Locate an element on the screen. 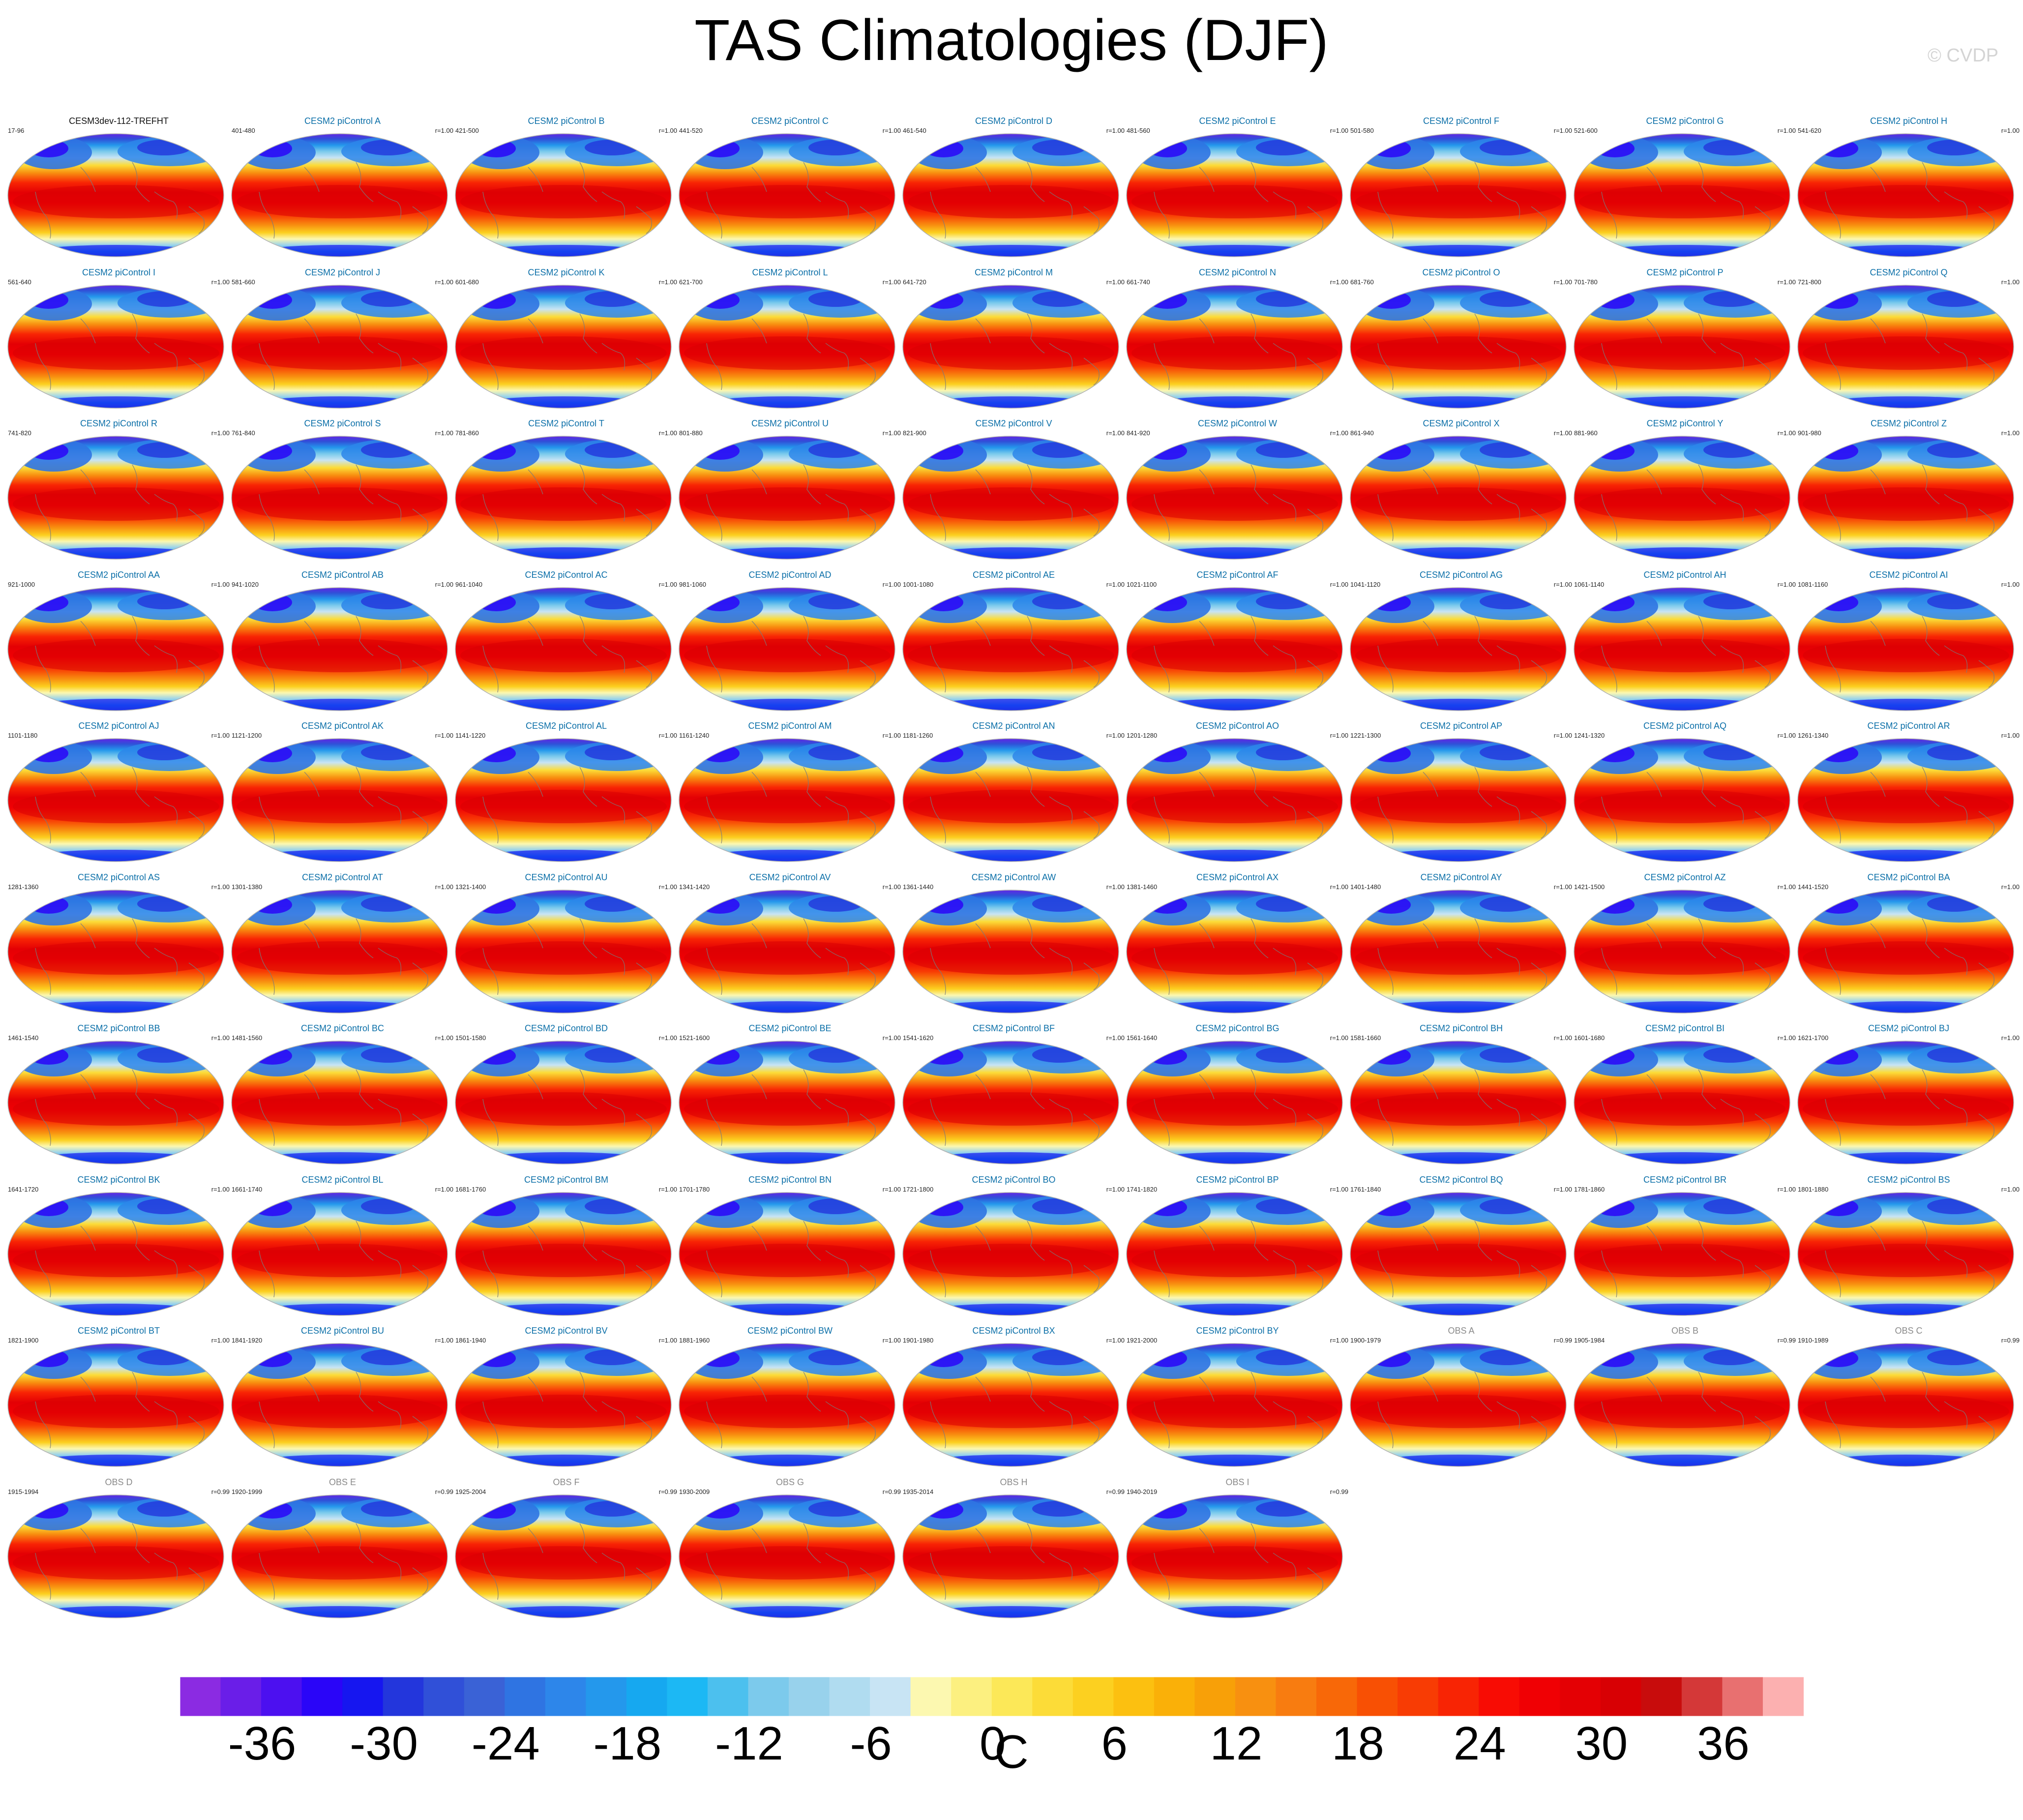  panel-title: CESM2 piControl F is located at coordinates (1461, 121).